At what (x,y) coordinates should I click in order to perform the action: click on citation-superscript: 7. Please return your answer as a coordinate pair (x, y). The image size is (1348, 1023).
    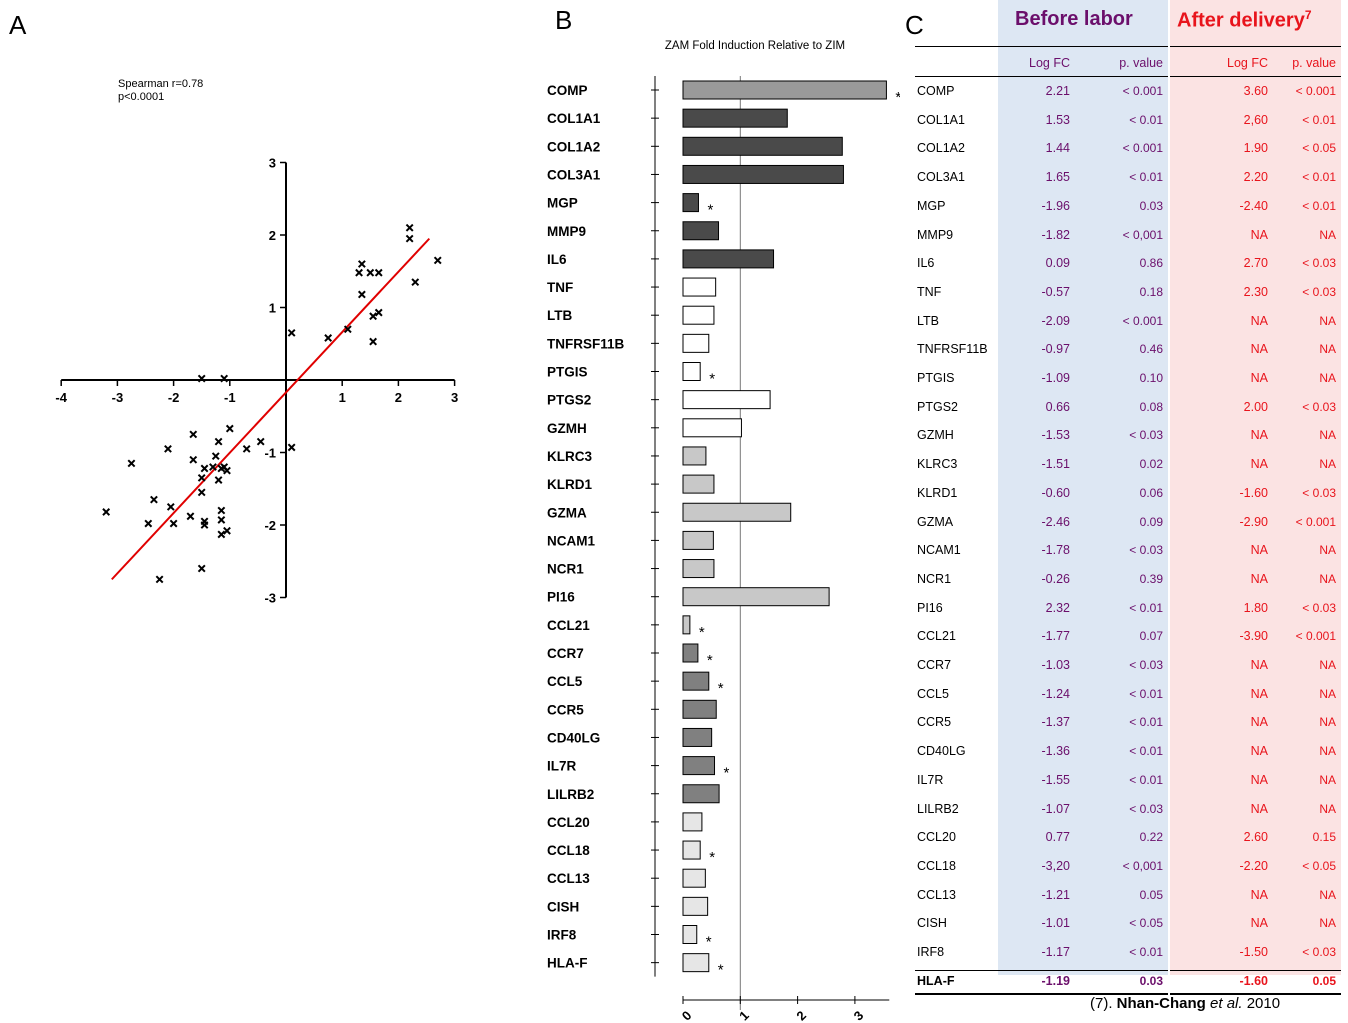
    Looking at the image, I should click on (1308, 15).